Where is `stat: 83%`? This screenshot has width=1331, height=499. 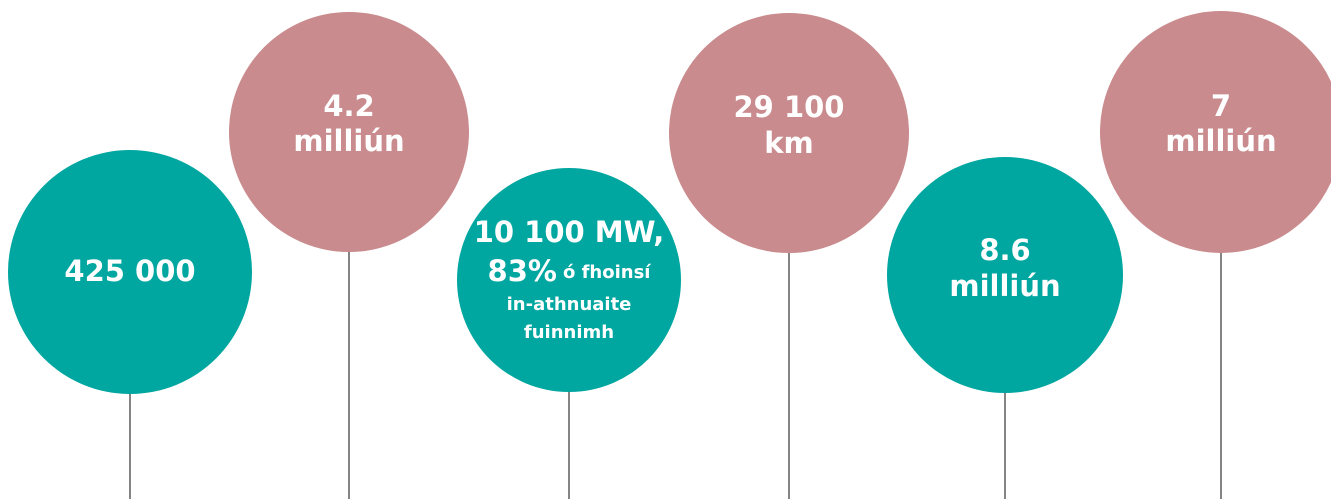
stat: 83% is located at coordinates (522, 271).